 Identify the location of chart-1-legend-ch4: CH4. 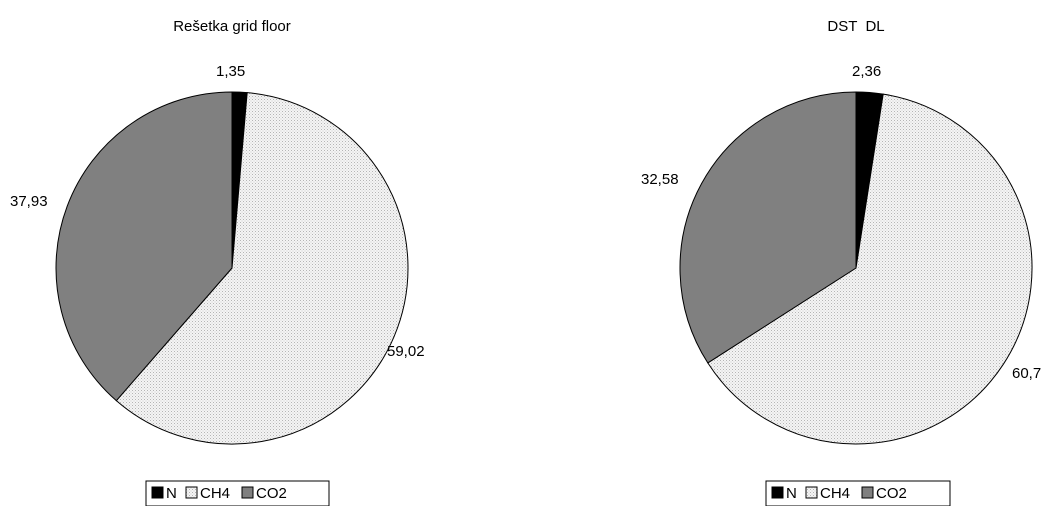
(215, 493).